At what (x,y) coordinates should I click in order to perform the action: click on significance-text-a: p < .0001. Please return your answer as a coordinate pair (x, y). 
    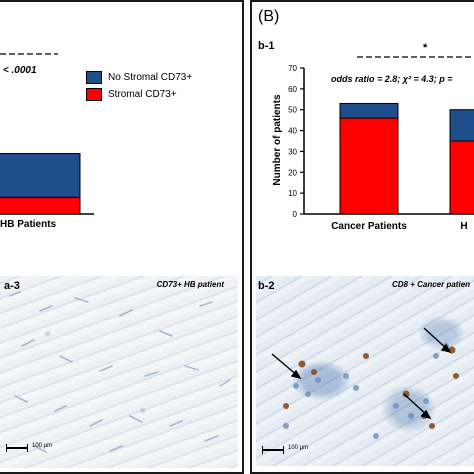
    Looking at the image, I should click on (18, 70).